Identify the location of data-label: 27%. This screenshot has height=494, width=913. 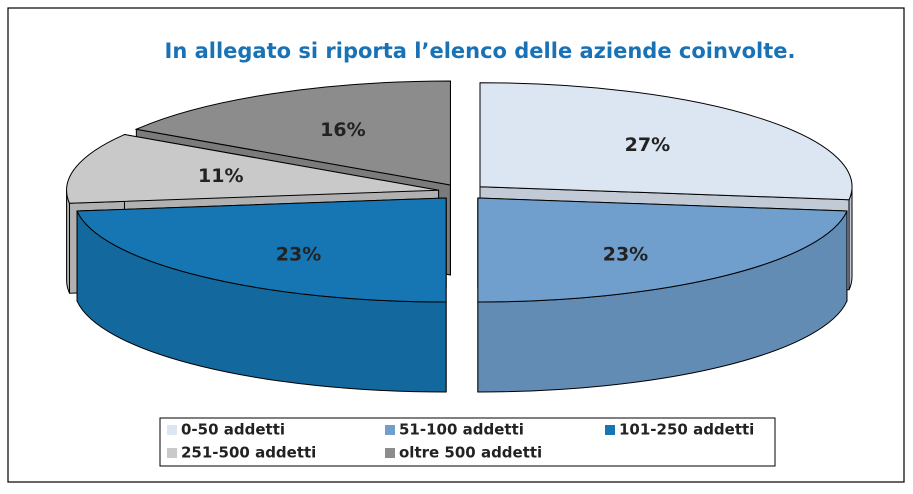
(647, 145).